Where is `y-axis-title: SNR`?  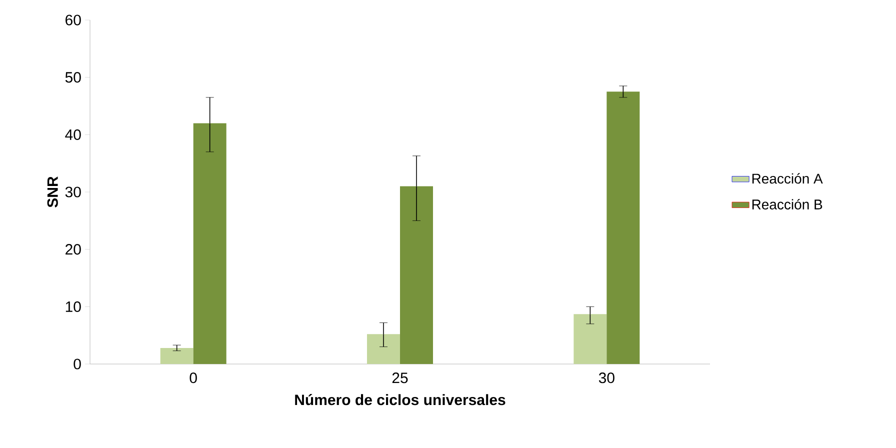 y-axis-title: SNR is located at coordinates (52, 192).